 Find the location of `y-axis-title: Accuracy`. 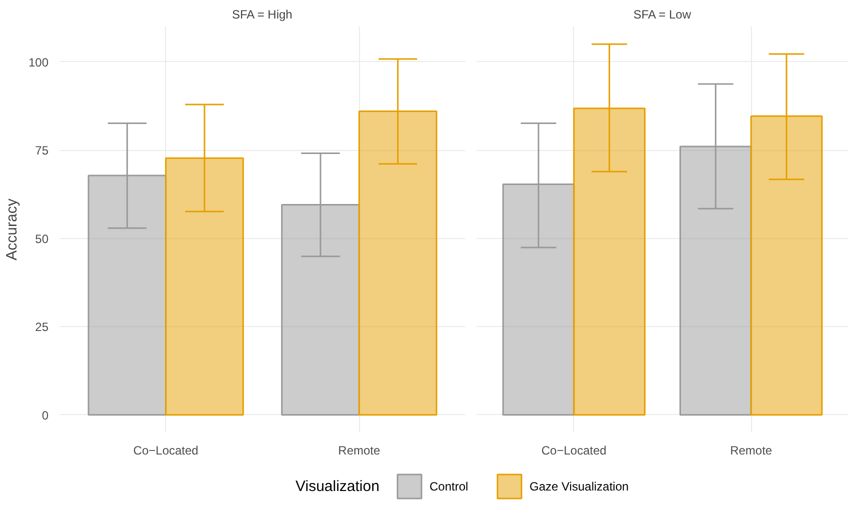

y-axis-title: Accuracy is located at coordinates (11, 229).